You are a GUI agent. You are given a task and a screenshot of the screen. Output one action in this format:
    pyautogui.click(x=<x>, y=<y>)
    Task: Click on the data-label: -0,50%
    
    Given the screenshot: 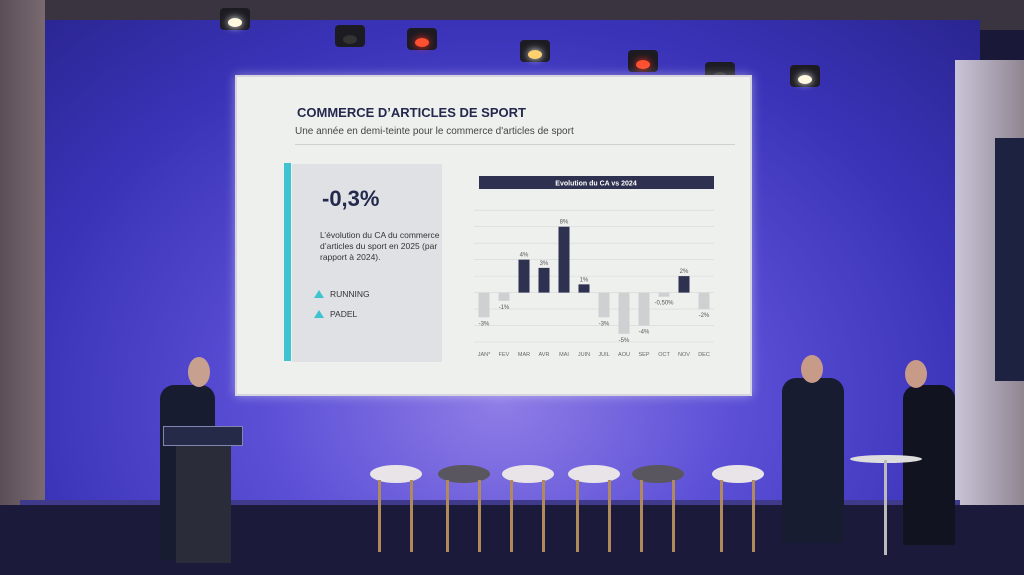 What is the action you would take?
    pyautogui.click(x=664, y=304)
    